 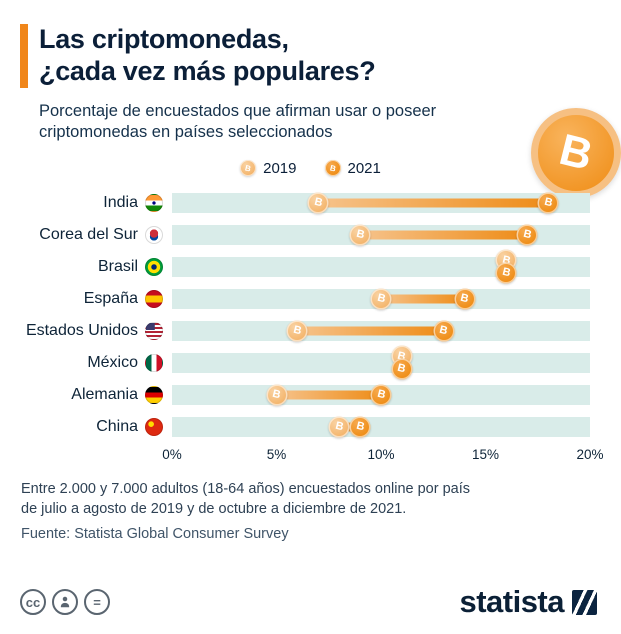 I want to click on bitcoin-symbol-icon: B, so click(x=576, y=152).